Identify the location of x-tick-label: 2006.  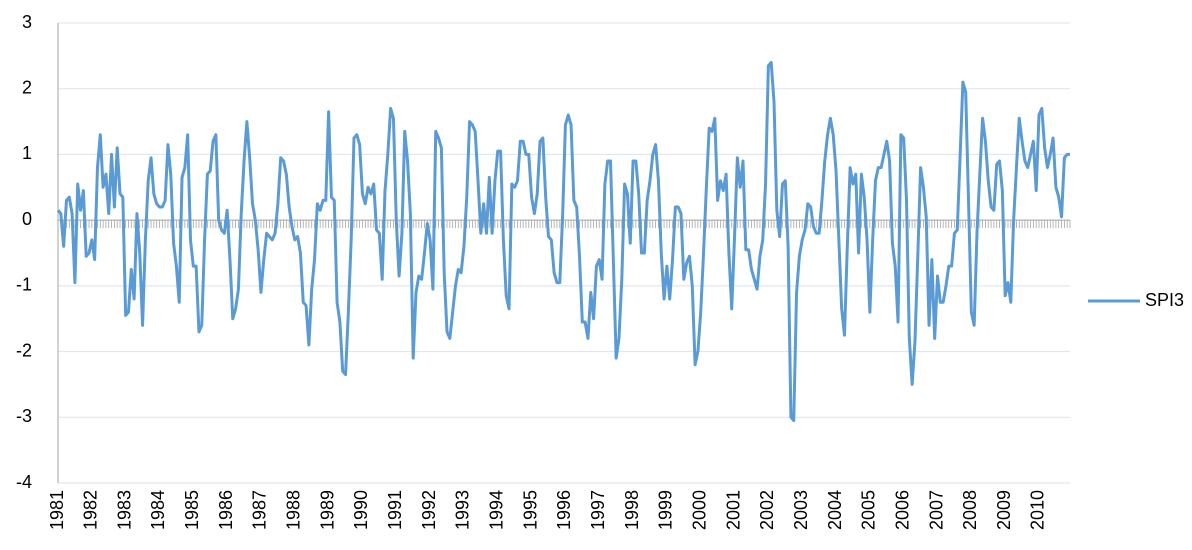
(902, 510).